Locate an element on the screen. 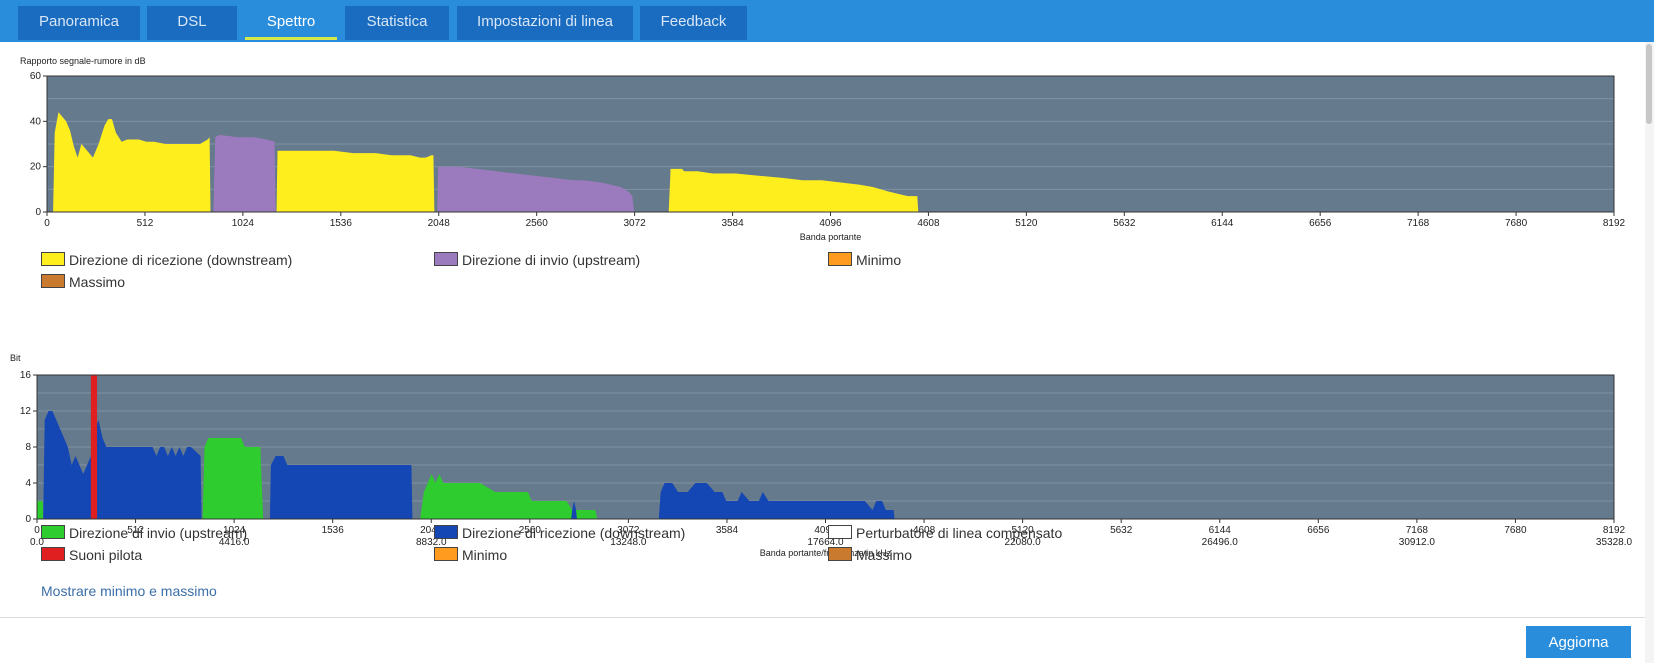 This screenshot has height=663, width=1654. y-tick-label: 4 is located at coordinates (28, 483).